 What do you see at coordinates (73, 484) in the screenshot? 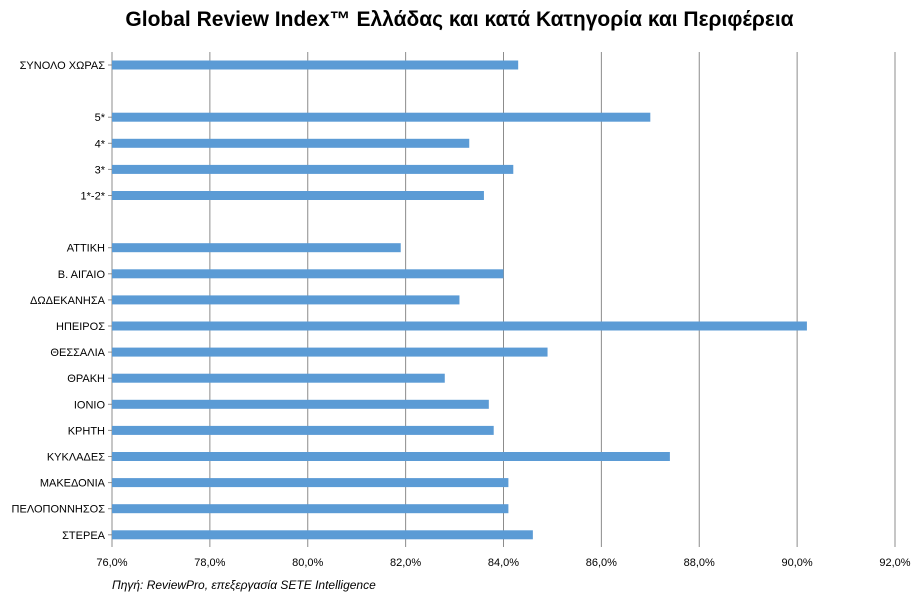
I see `category-label: ΜΑΚΕΔΟΝΙΑ` at bounding box center [73, 484].